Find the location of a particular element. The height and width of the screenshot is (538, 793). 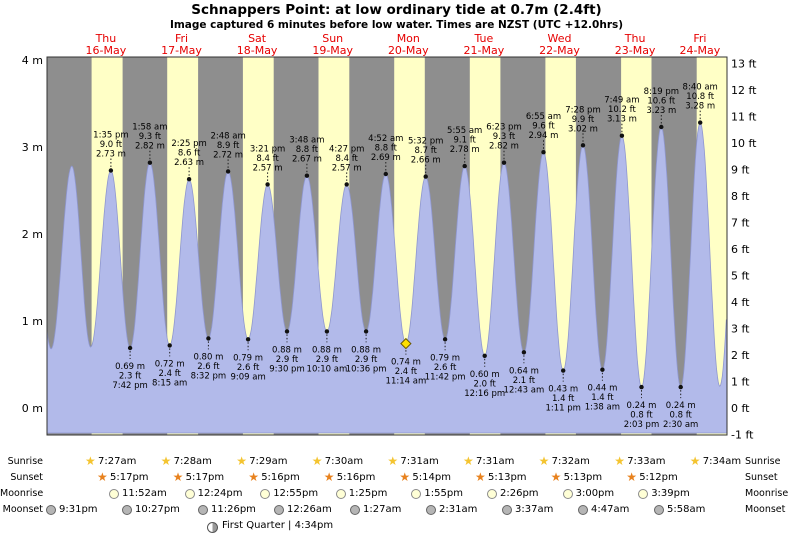

moonrise-label-left: Moonrise is located at coordinates (22, 493).